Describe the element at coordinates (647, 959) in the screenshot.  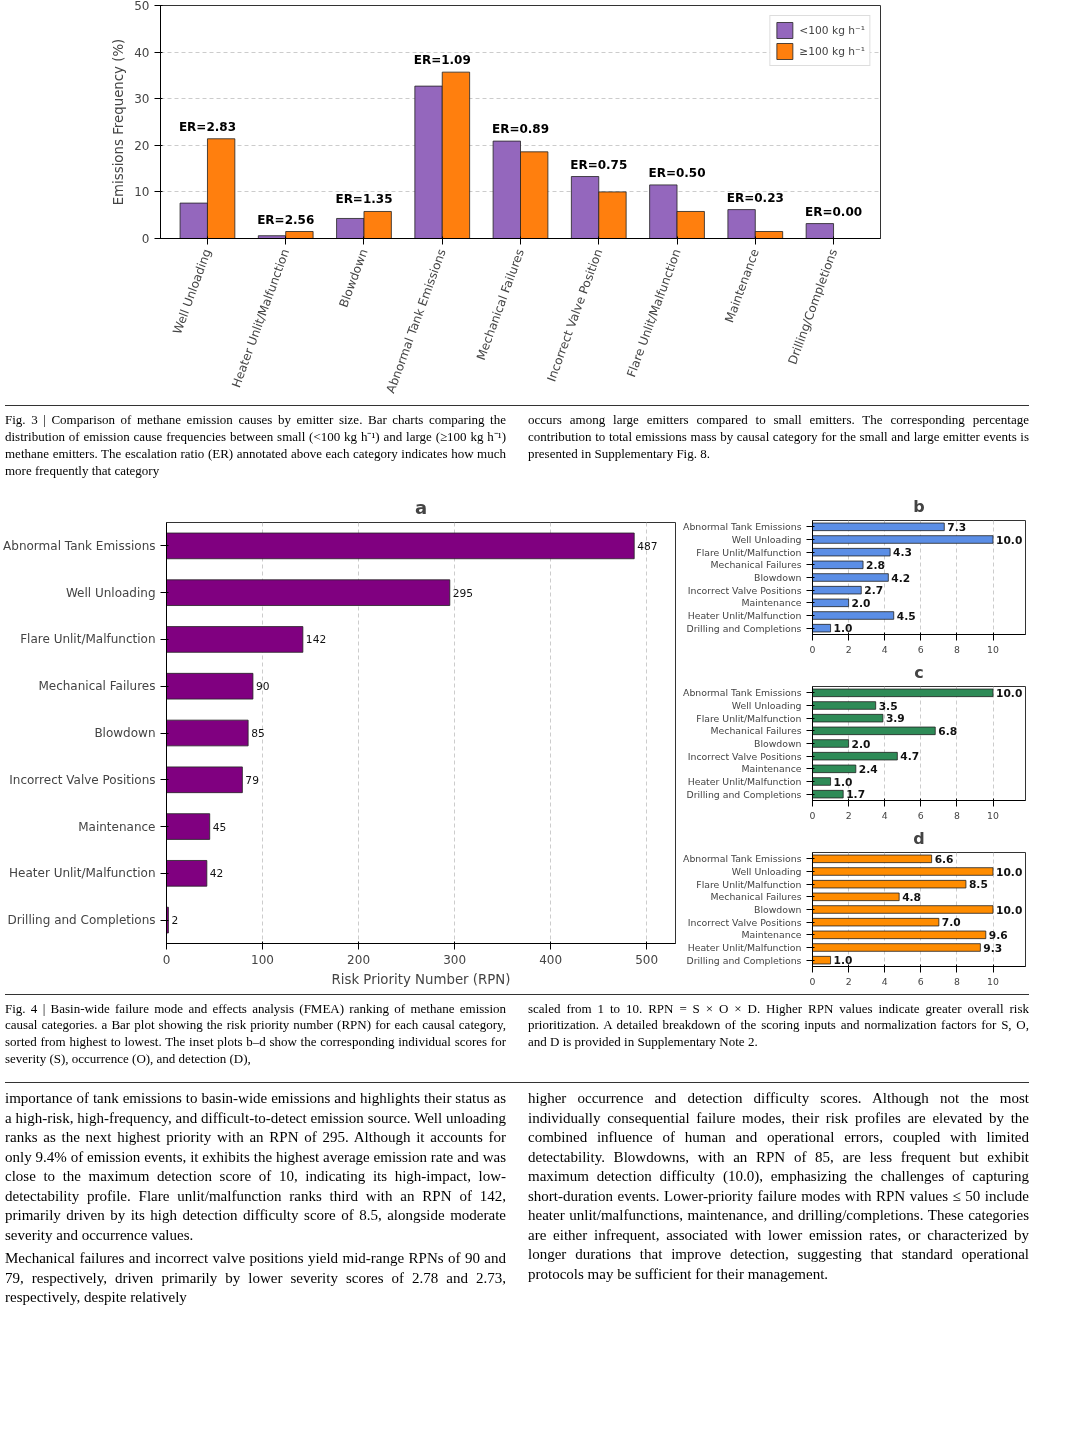
I see `x-tick-label: 500` at that location.